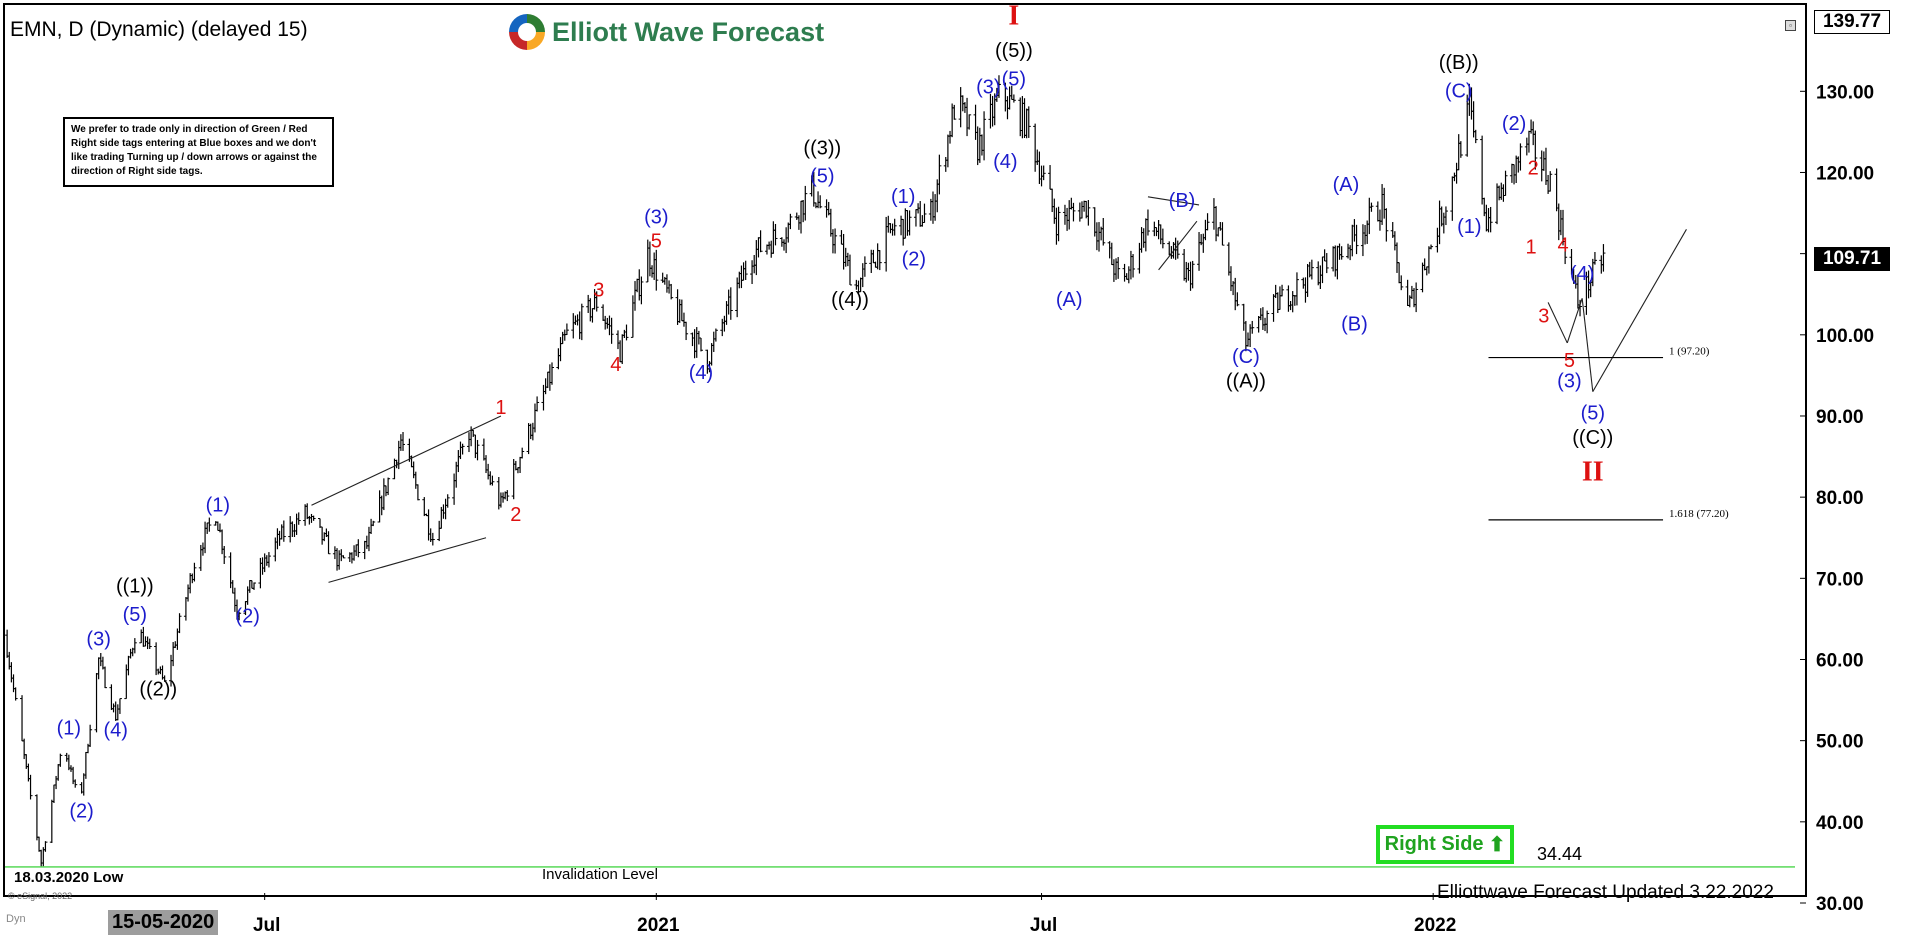 The image size is (1912, 941). I want to click on y-tick-label: 50.00, so click(1840, 742).